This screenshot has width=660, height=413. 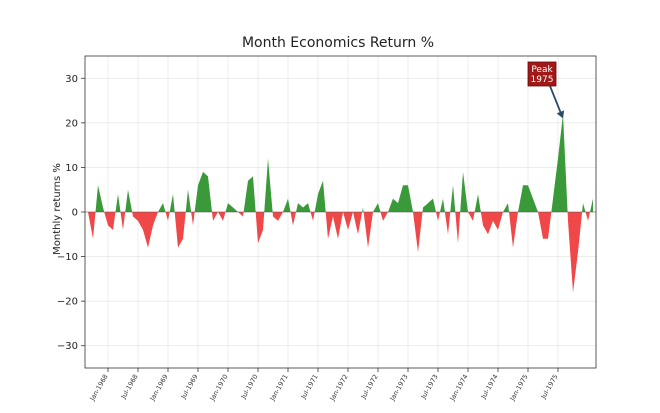 I want to click on y-tick-label: −30, so click(x=67, y=346).